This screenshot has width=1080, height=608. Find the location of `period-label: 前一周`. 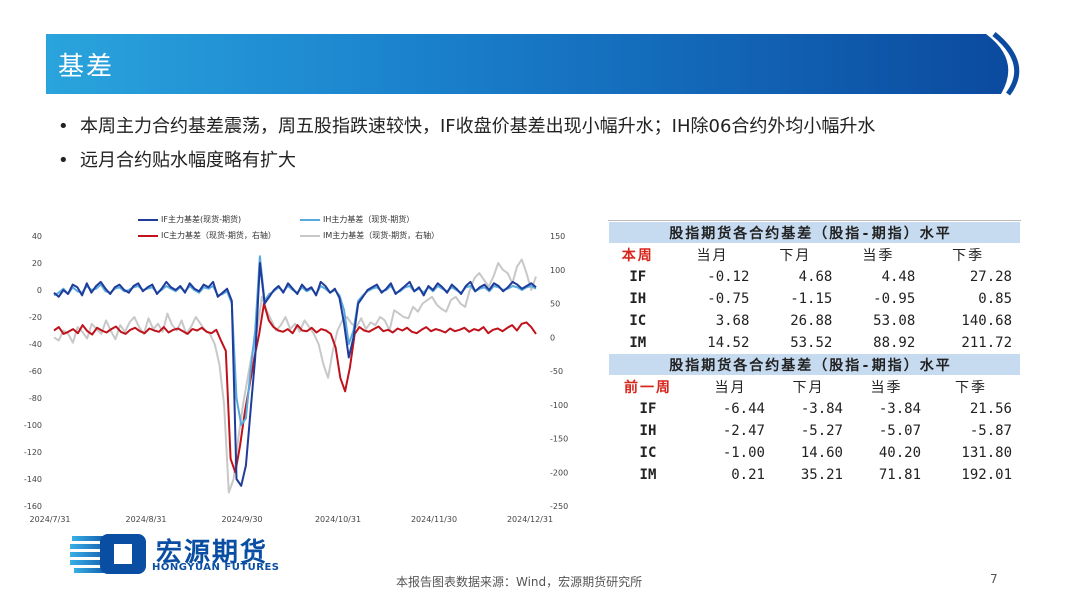

period-label: 前一周 is located at coordinates (652, 386).